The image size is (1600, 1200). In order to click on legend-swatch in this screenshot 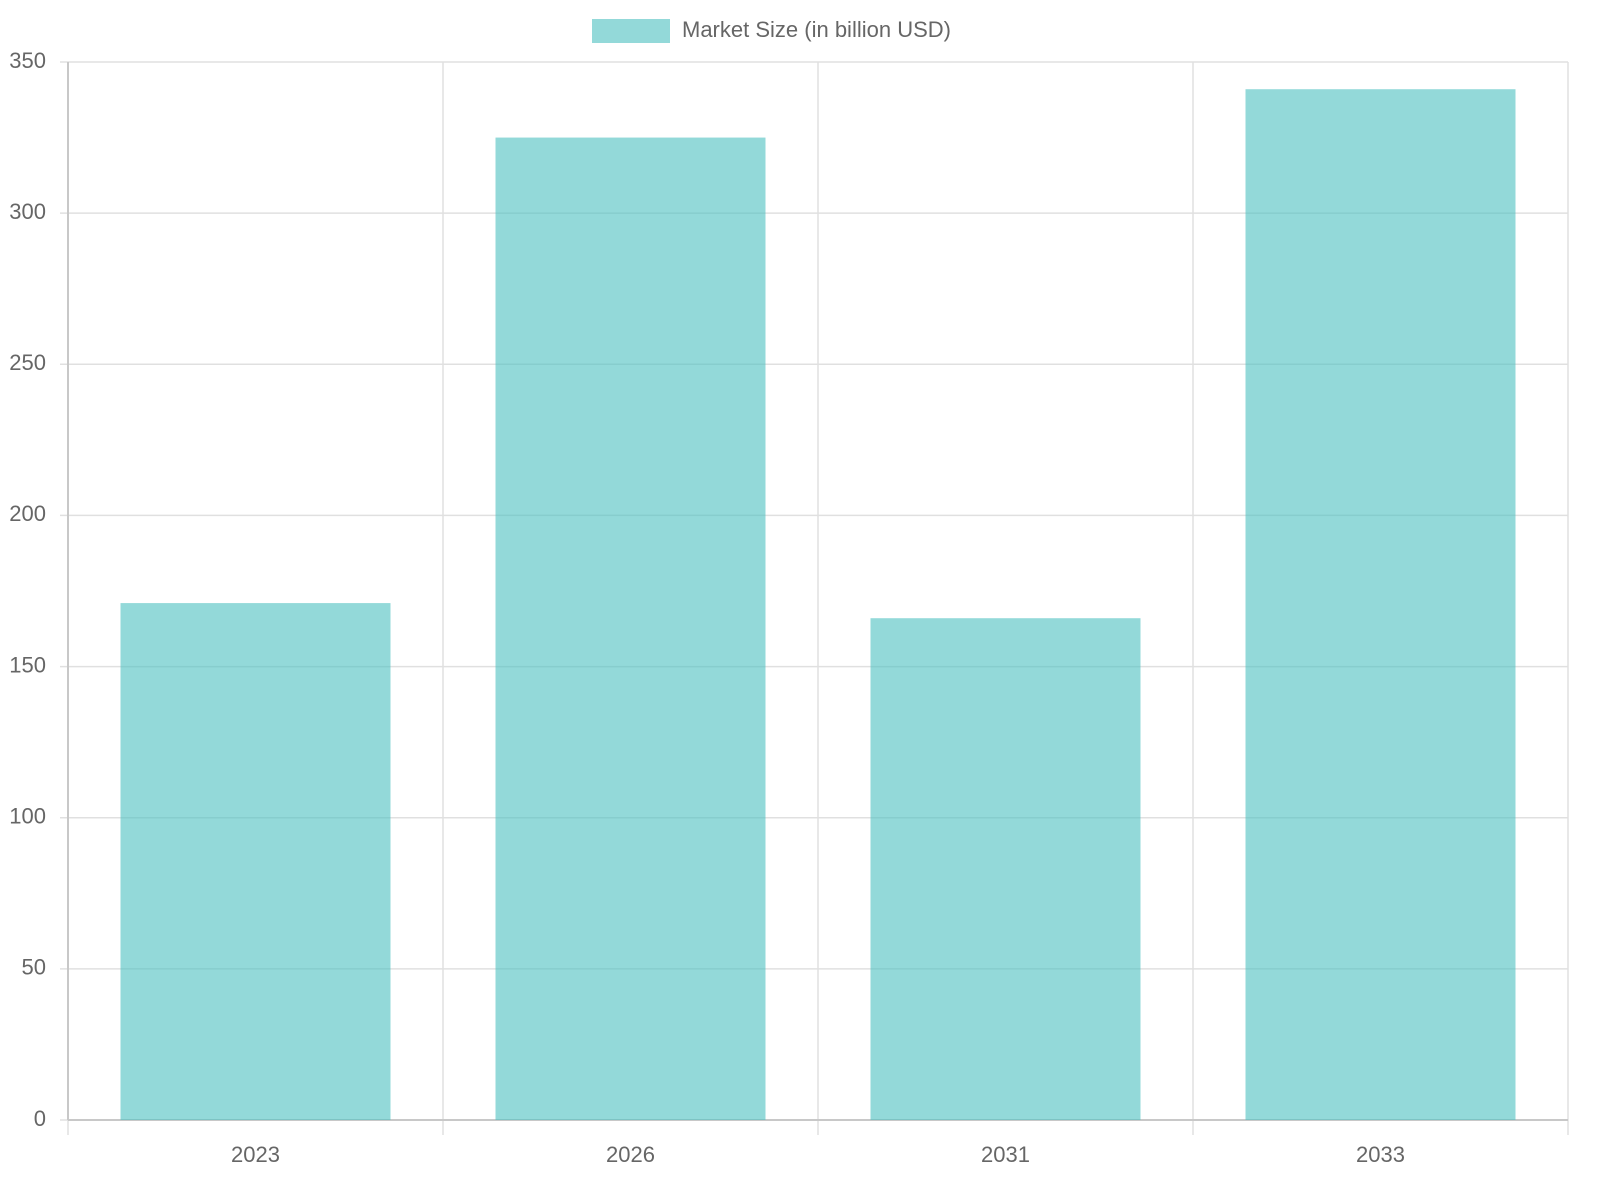, I will do `click(631, 31)`.